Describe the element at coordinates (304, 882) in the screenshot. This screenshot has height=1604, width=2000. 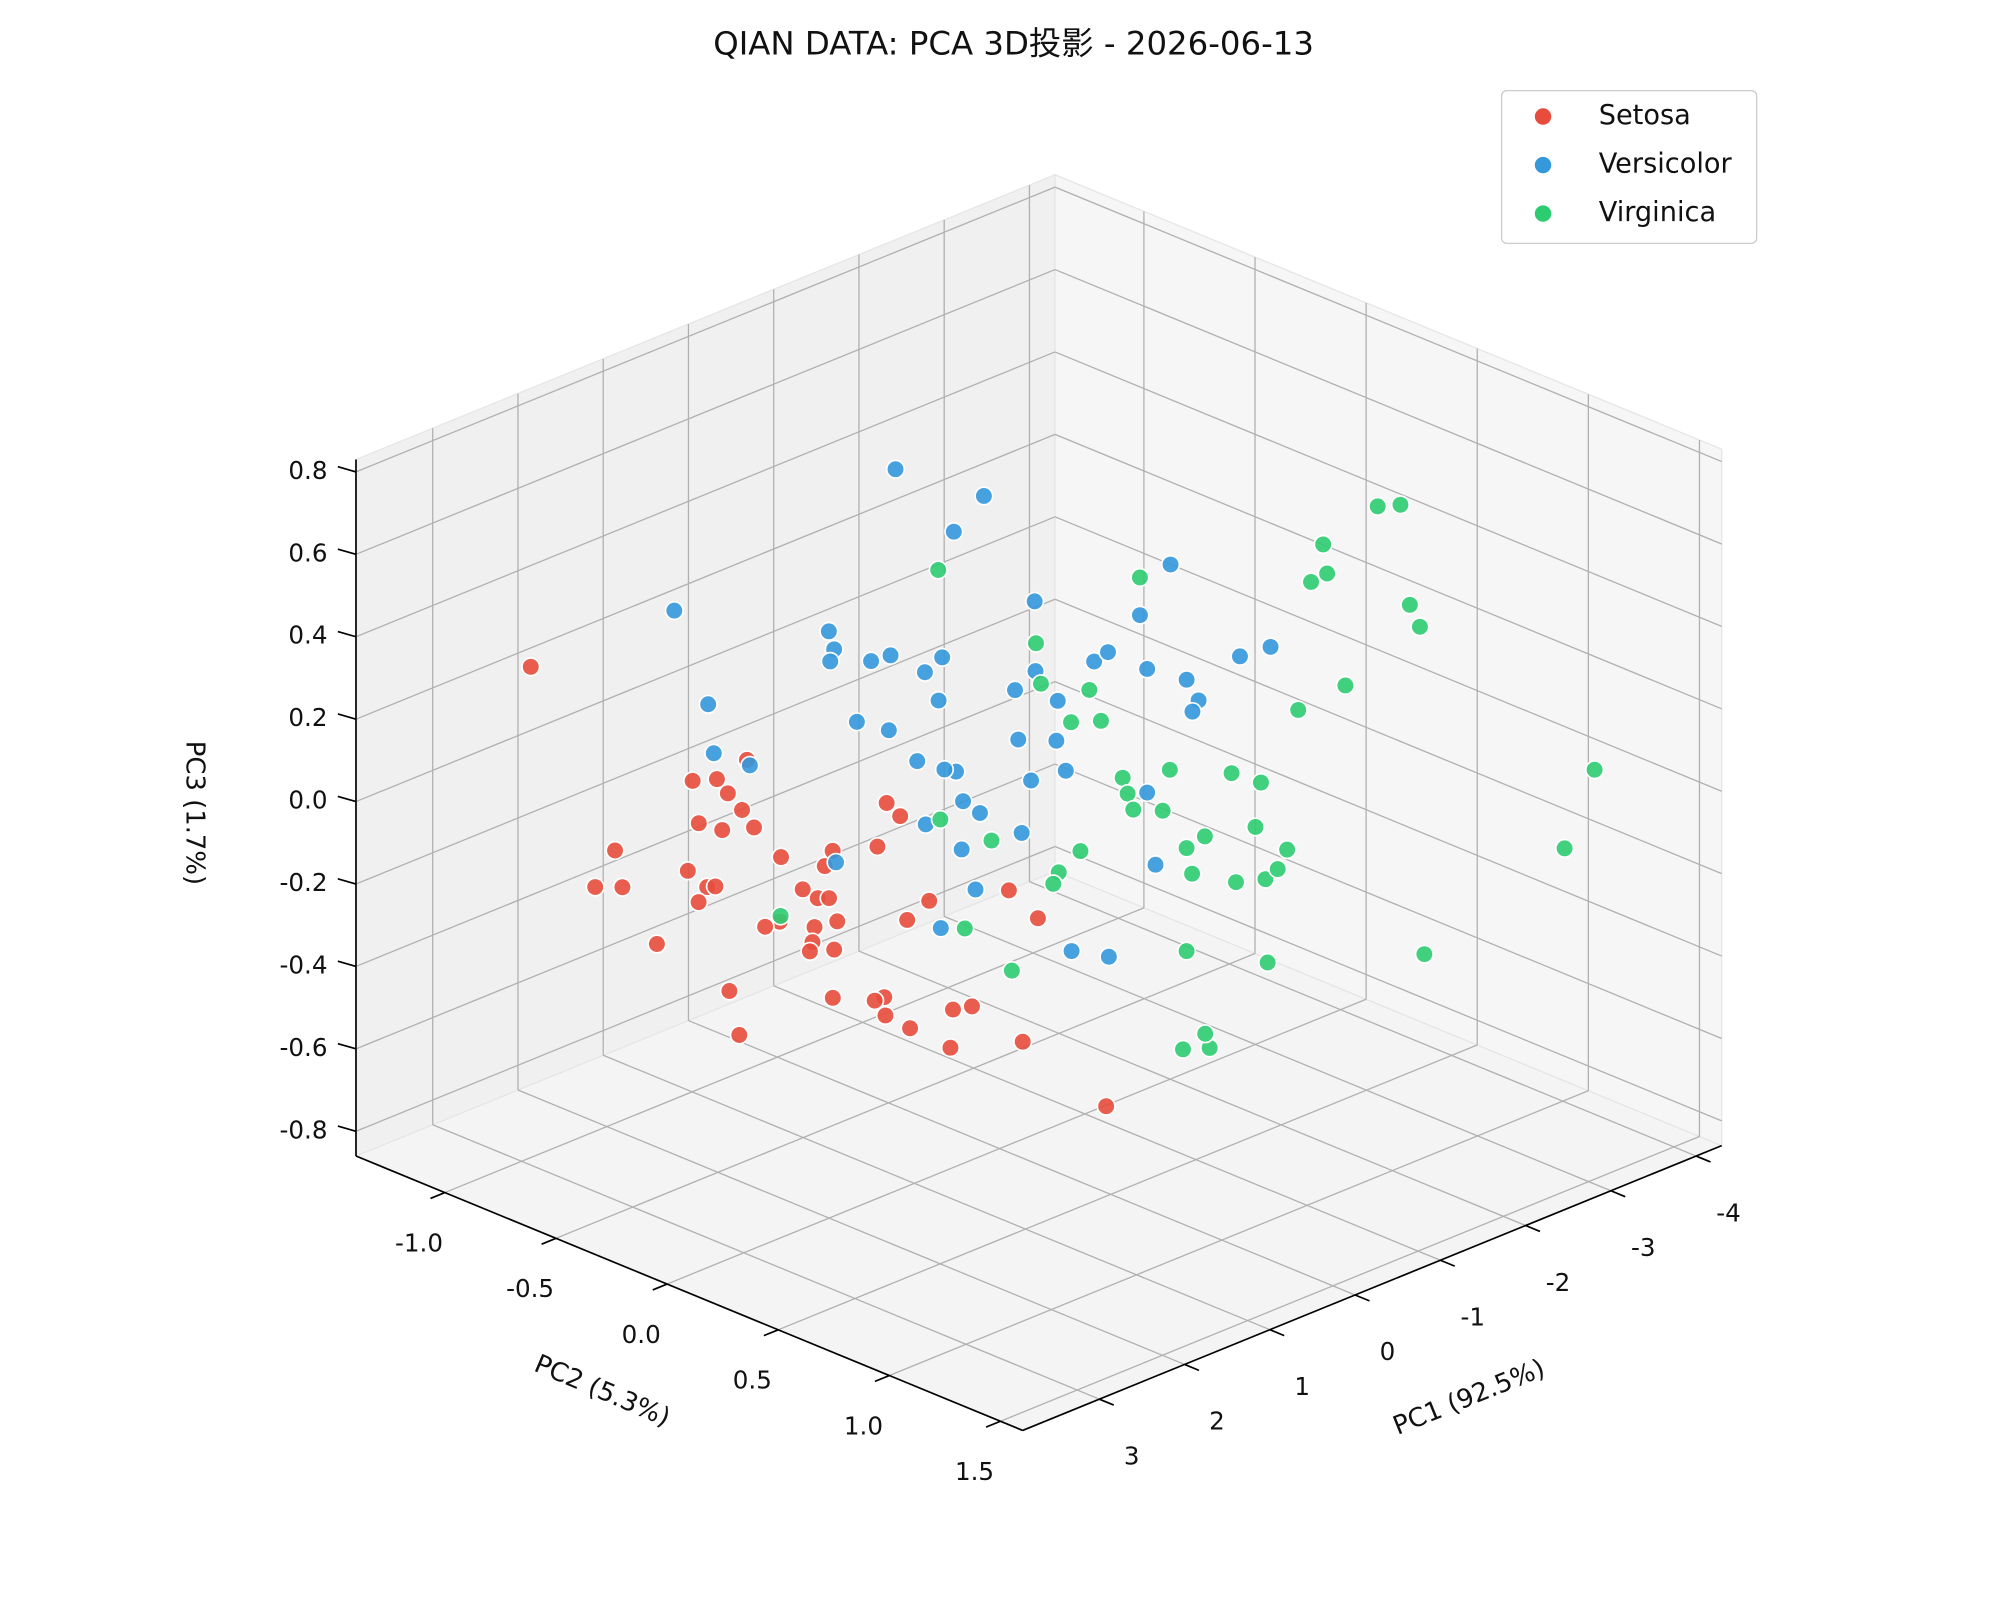
I see `z-tick-label: -0.2` at that location.